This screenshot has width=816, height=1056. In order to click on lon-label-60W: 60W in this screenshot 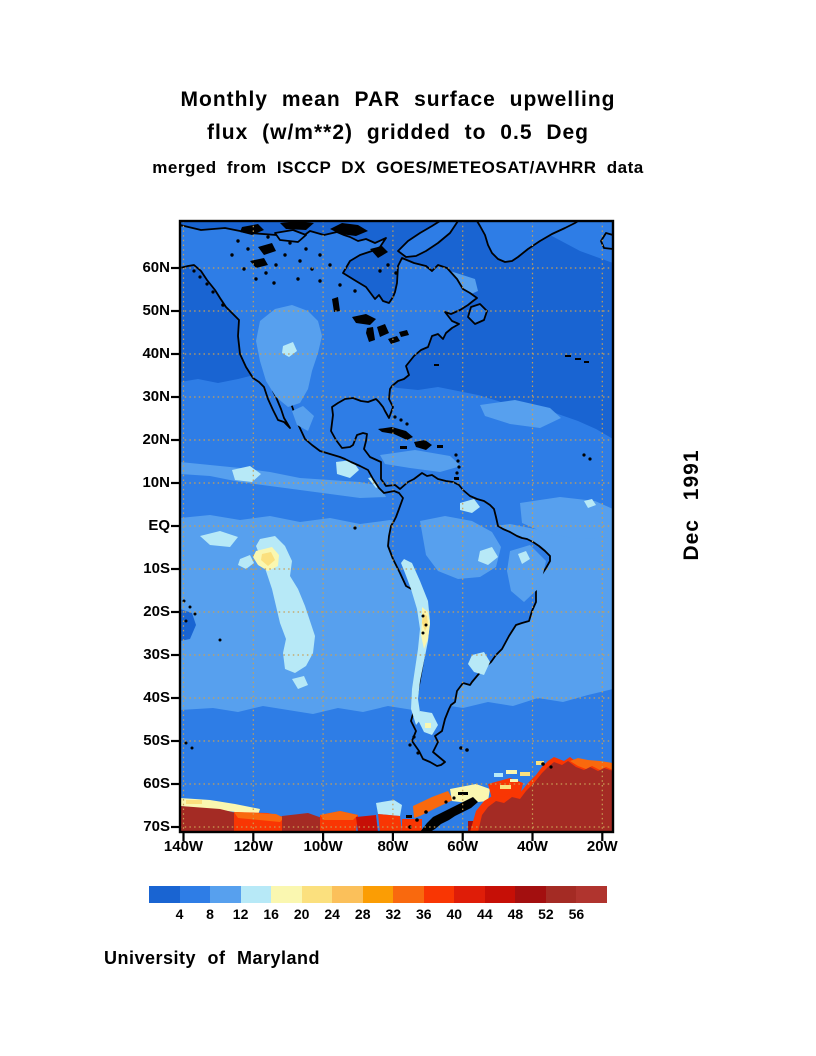, I will do `click(463, 846)`.